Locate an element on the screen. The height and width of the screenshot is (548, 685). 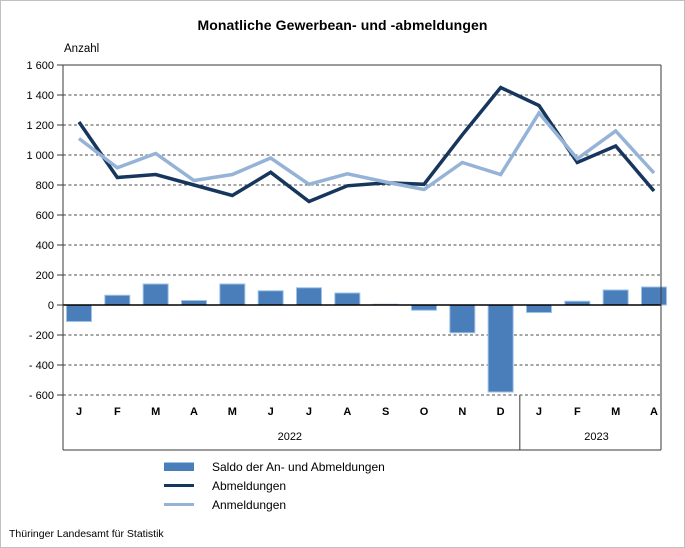
svg-text: 600 is located at coordinates (45, 216).